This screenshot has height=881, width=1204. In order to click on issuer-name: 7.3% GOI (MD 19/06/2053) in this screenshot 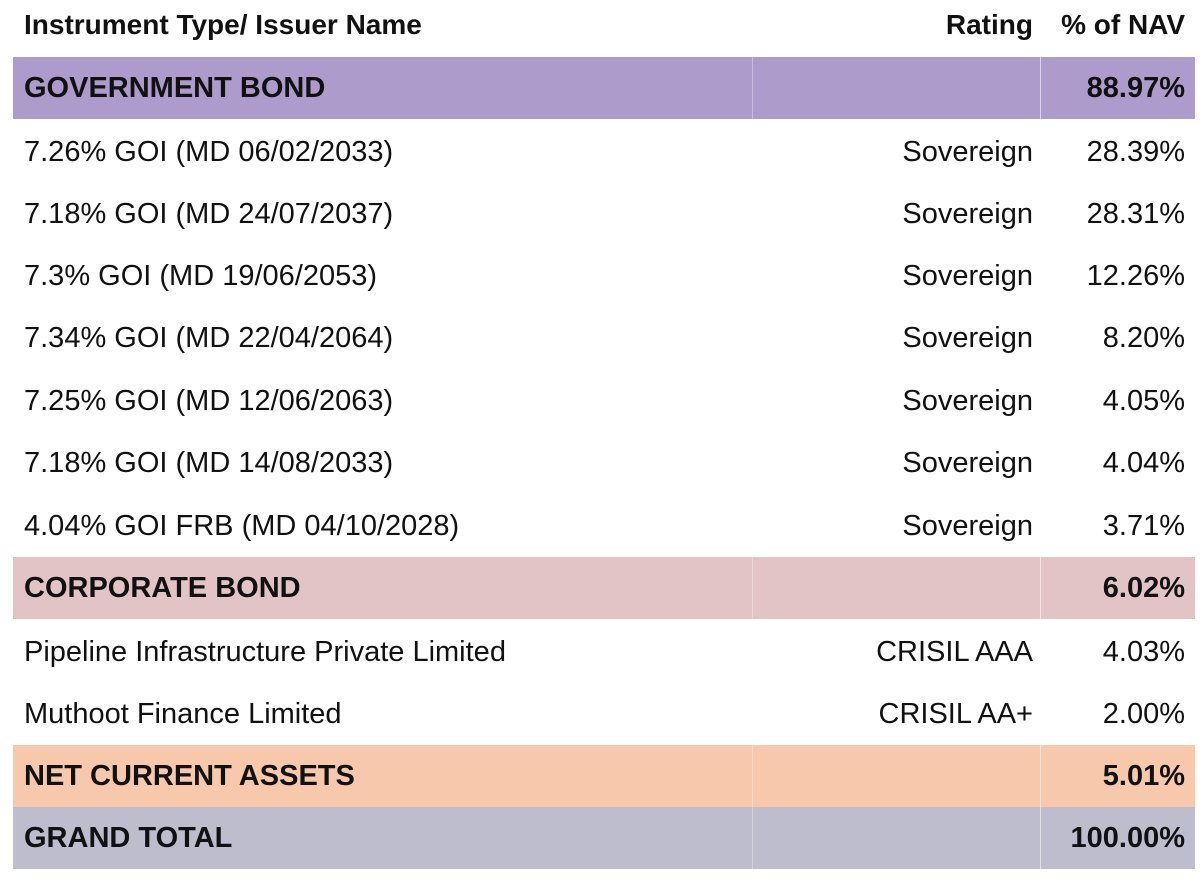, I will do `click(200, 275)`.